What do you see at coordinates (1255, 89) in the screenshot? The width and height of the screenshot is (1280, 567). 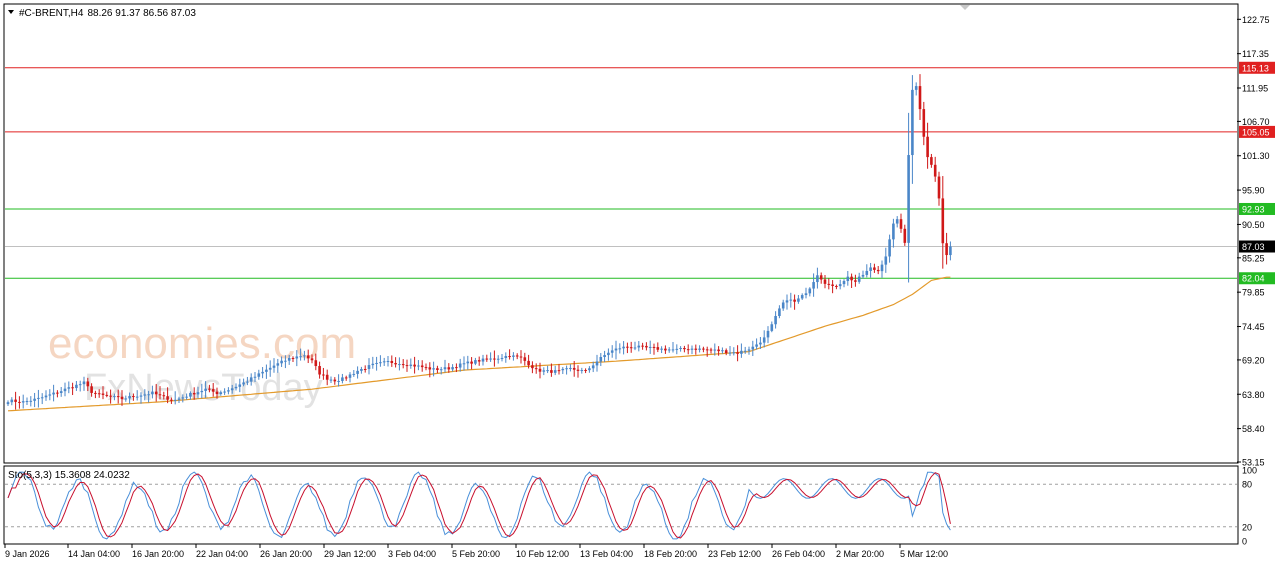 I see `price-tick-label-2: 111.95` at bounding box center [1255, 89].